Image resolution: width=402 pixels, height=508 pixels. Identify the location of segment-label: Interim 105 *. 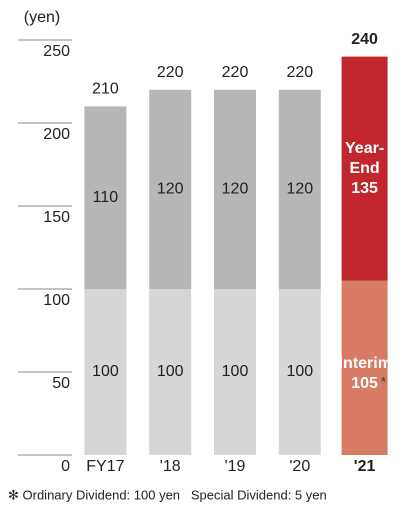
(365, 374).